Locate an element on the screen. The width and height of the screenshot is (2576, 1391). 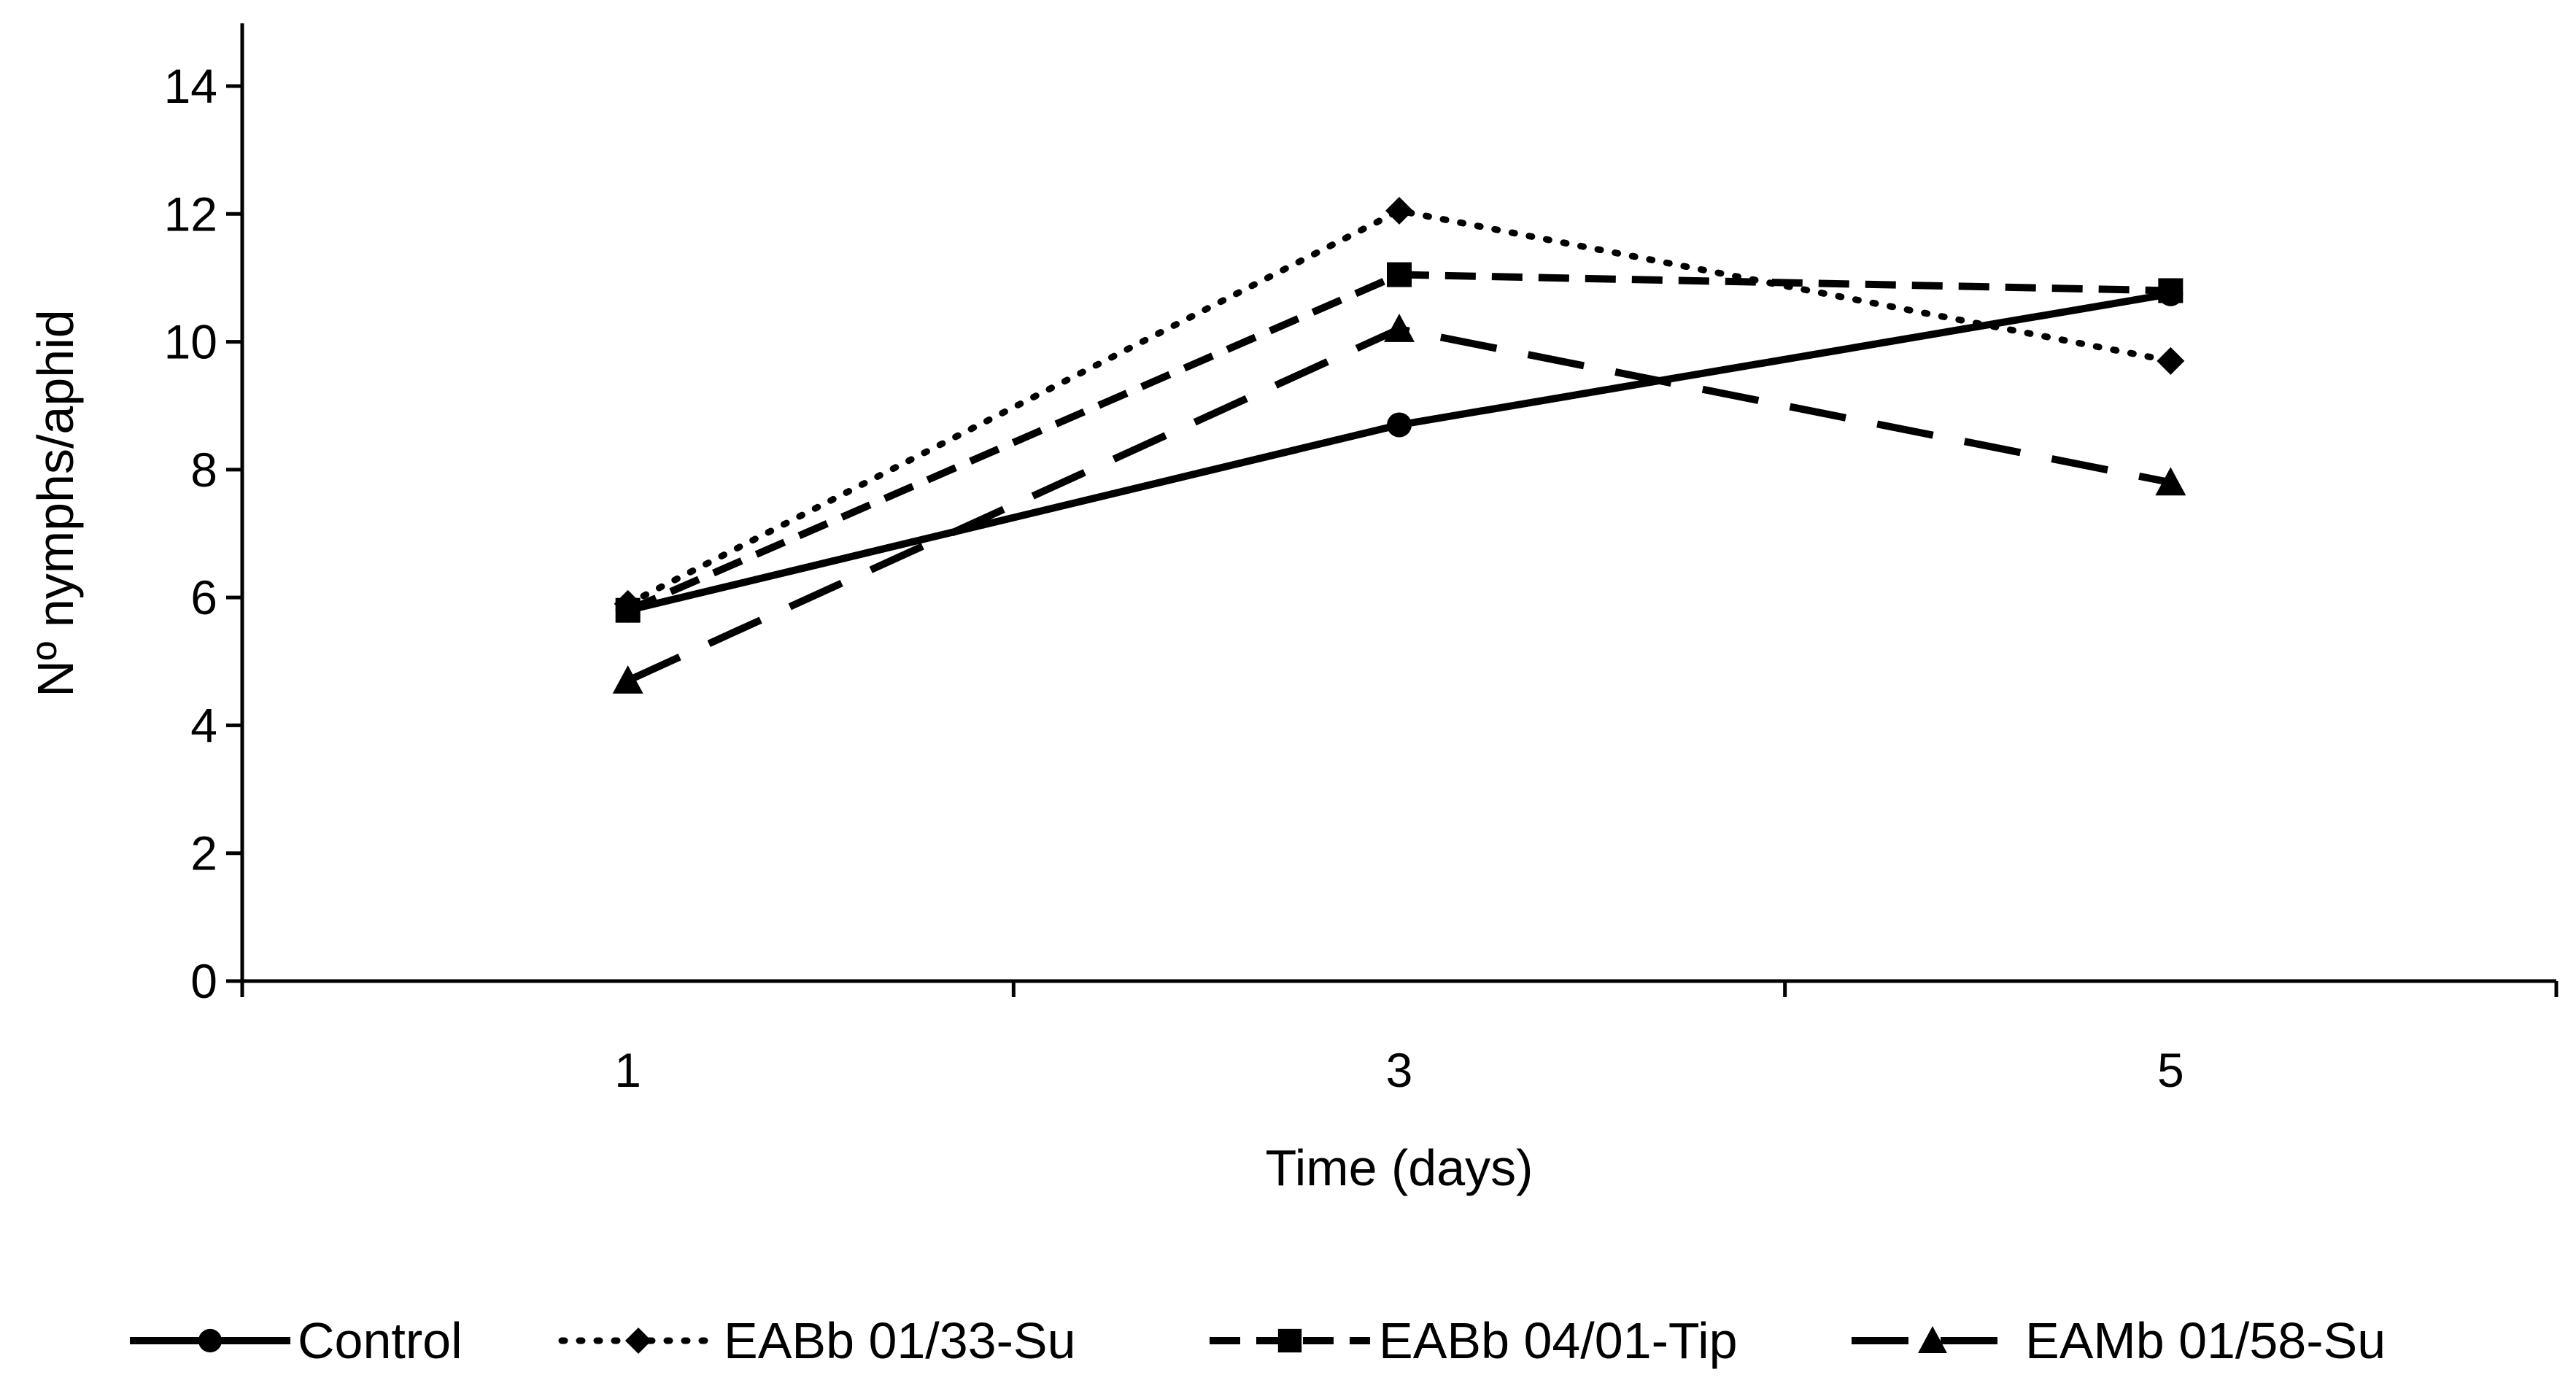
y-tick: 4 is located at coordinates (216, 725).